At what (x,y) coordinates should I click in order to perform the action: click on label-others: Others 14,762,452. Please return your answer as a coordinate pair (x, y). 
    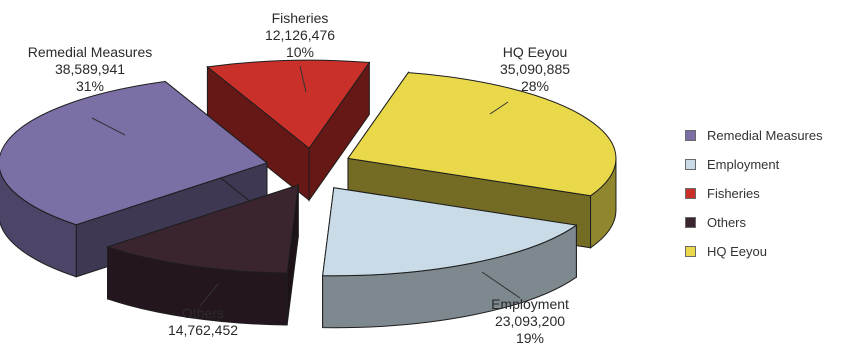
    Looking at the image, I should click on (203, 322).